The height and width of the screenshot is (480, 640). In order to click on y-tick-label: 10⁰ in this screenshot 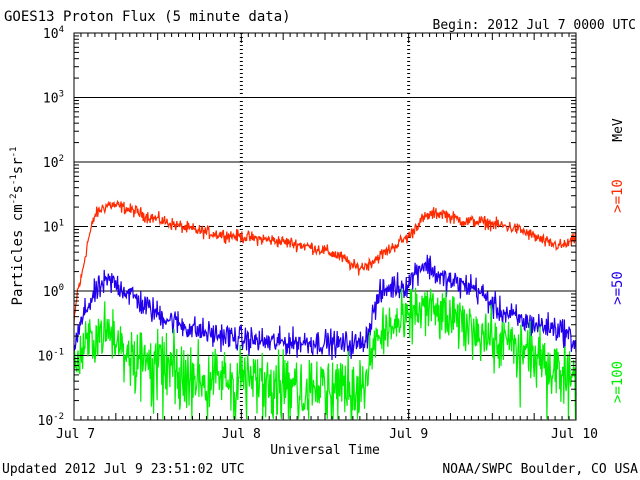, I will do `click(53, 291)`.